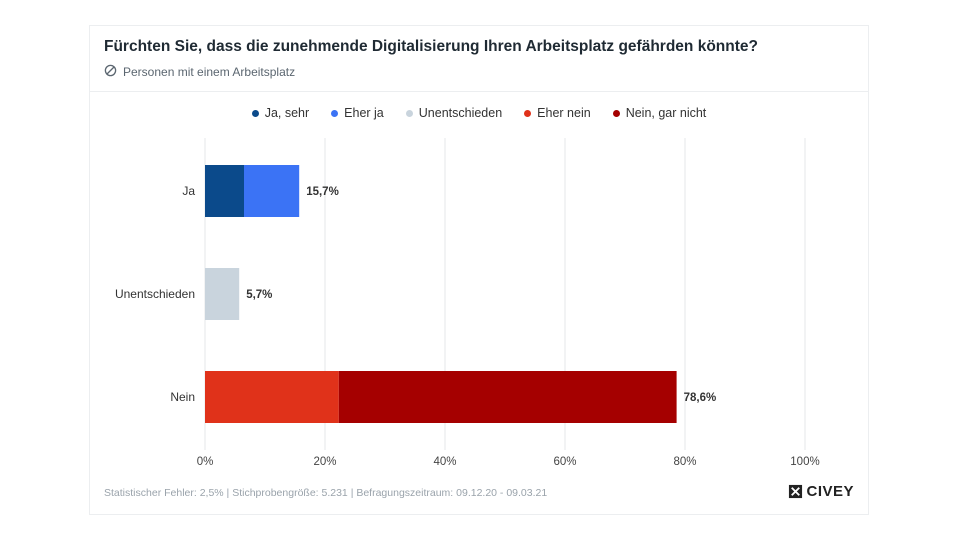  What do you see at coordinates (564, 462) in the screenshot?
I see `x-tick-label: 60%` at bounding box center [564, 462].